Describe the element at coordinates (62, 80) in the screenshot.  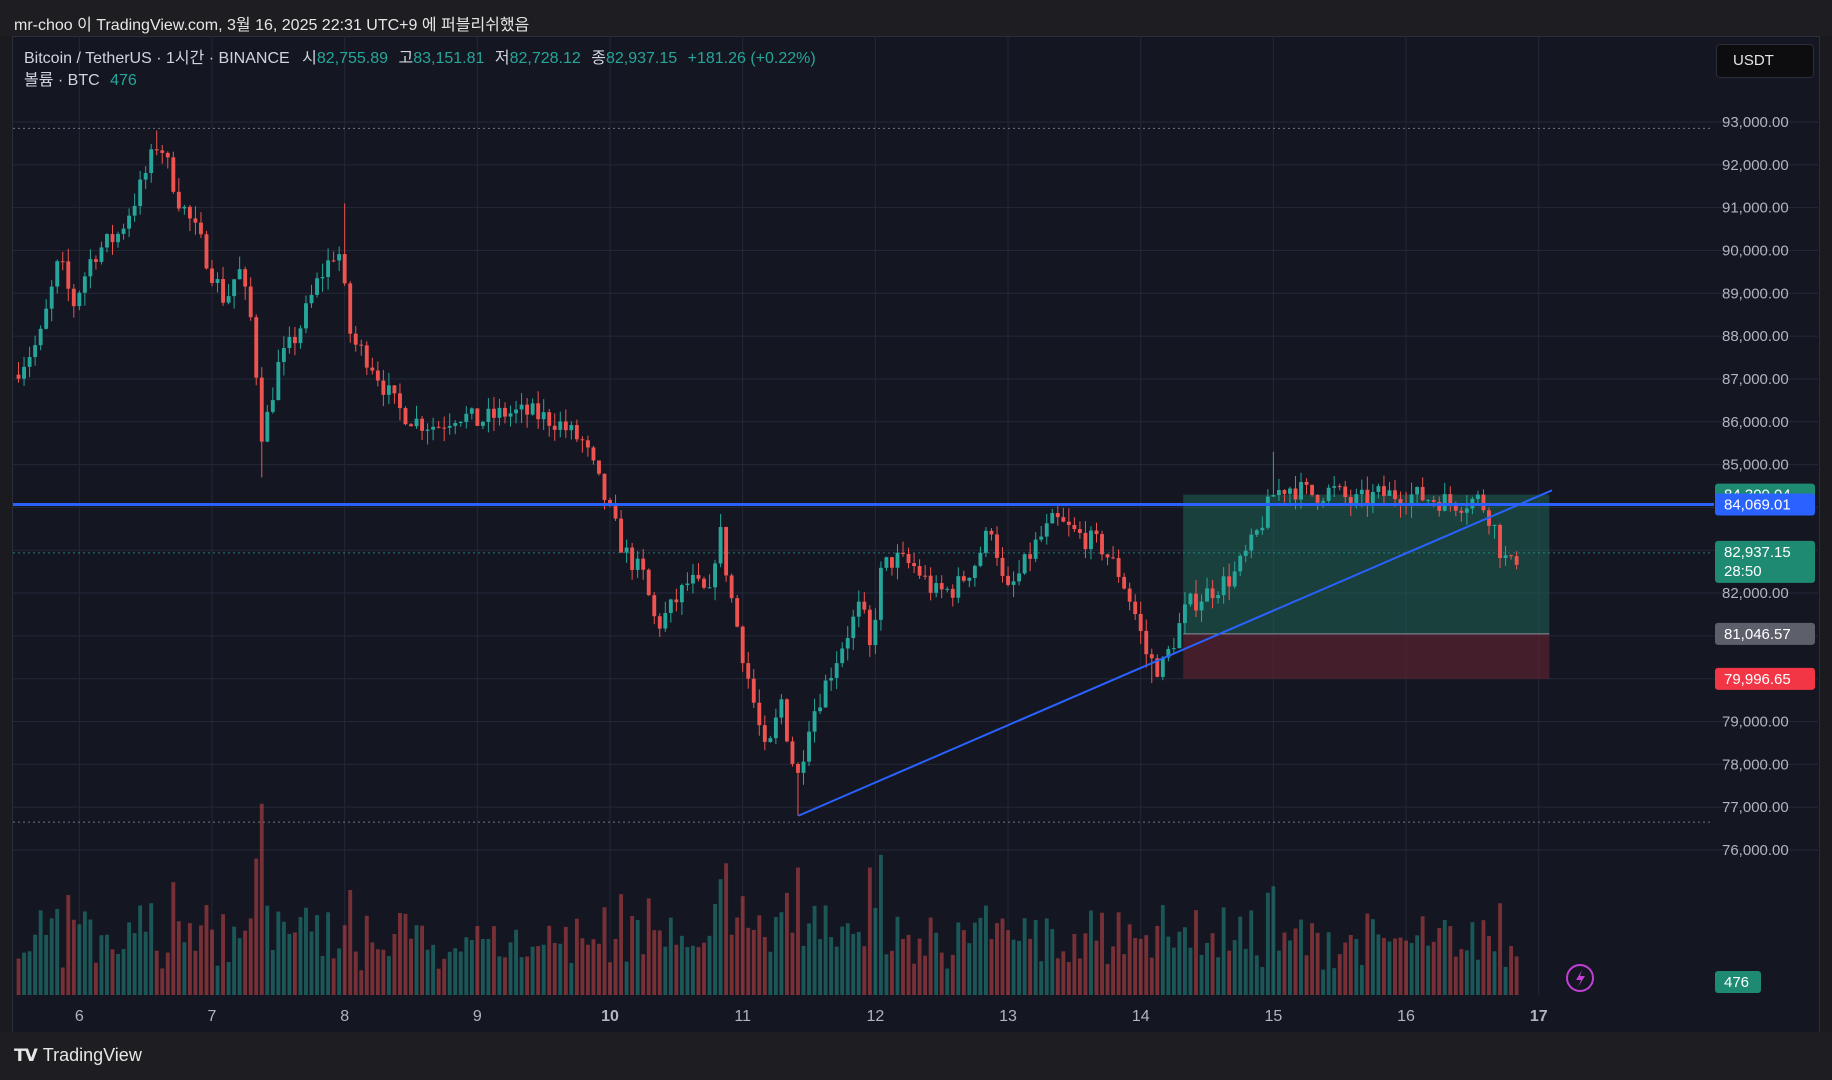
I see `volume-label: 볼륨 · BTC` at that location.